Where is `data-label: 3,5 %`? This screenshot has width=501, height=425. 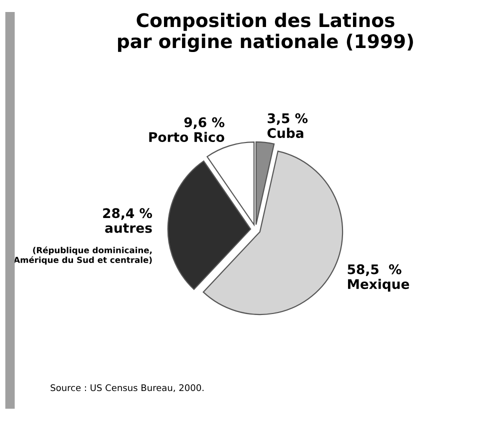 data-label: 3,5 % is located at coordinates (288, 119).